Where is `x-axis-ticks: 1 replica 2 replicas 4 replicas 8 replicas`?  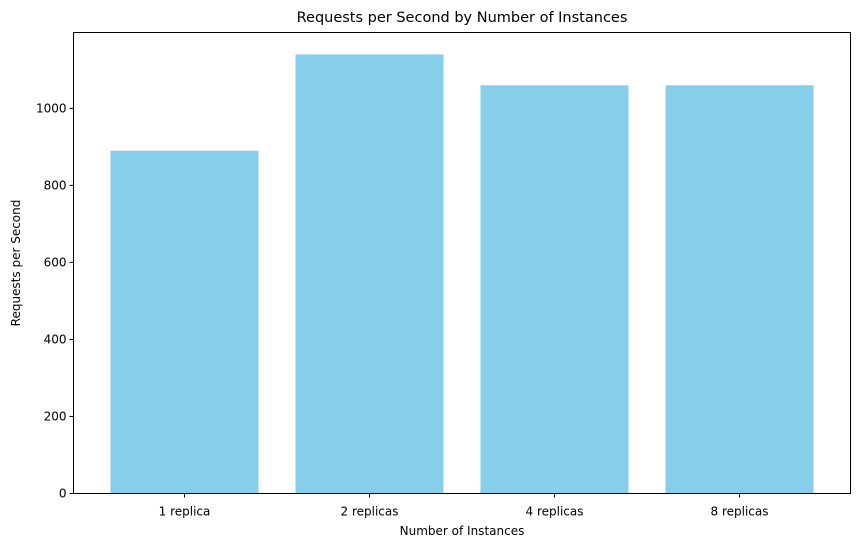
x-axis-ticks: 1 replica 2 replicas 4 replicas 8 replicas is located at coordinates (464, 506).